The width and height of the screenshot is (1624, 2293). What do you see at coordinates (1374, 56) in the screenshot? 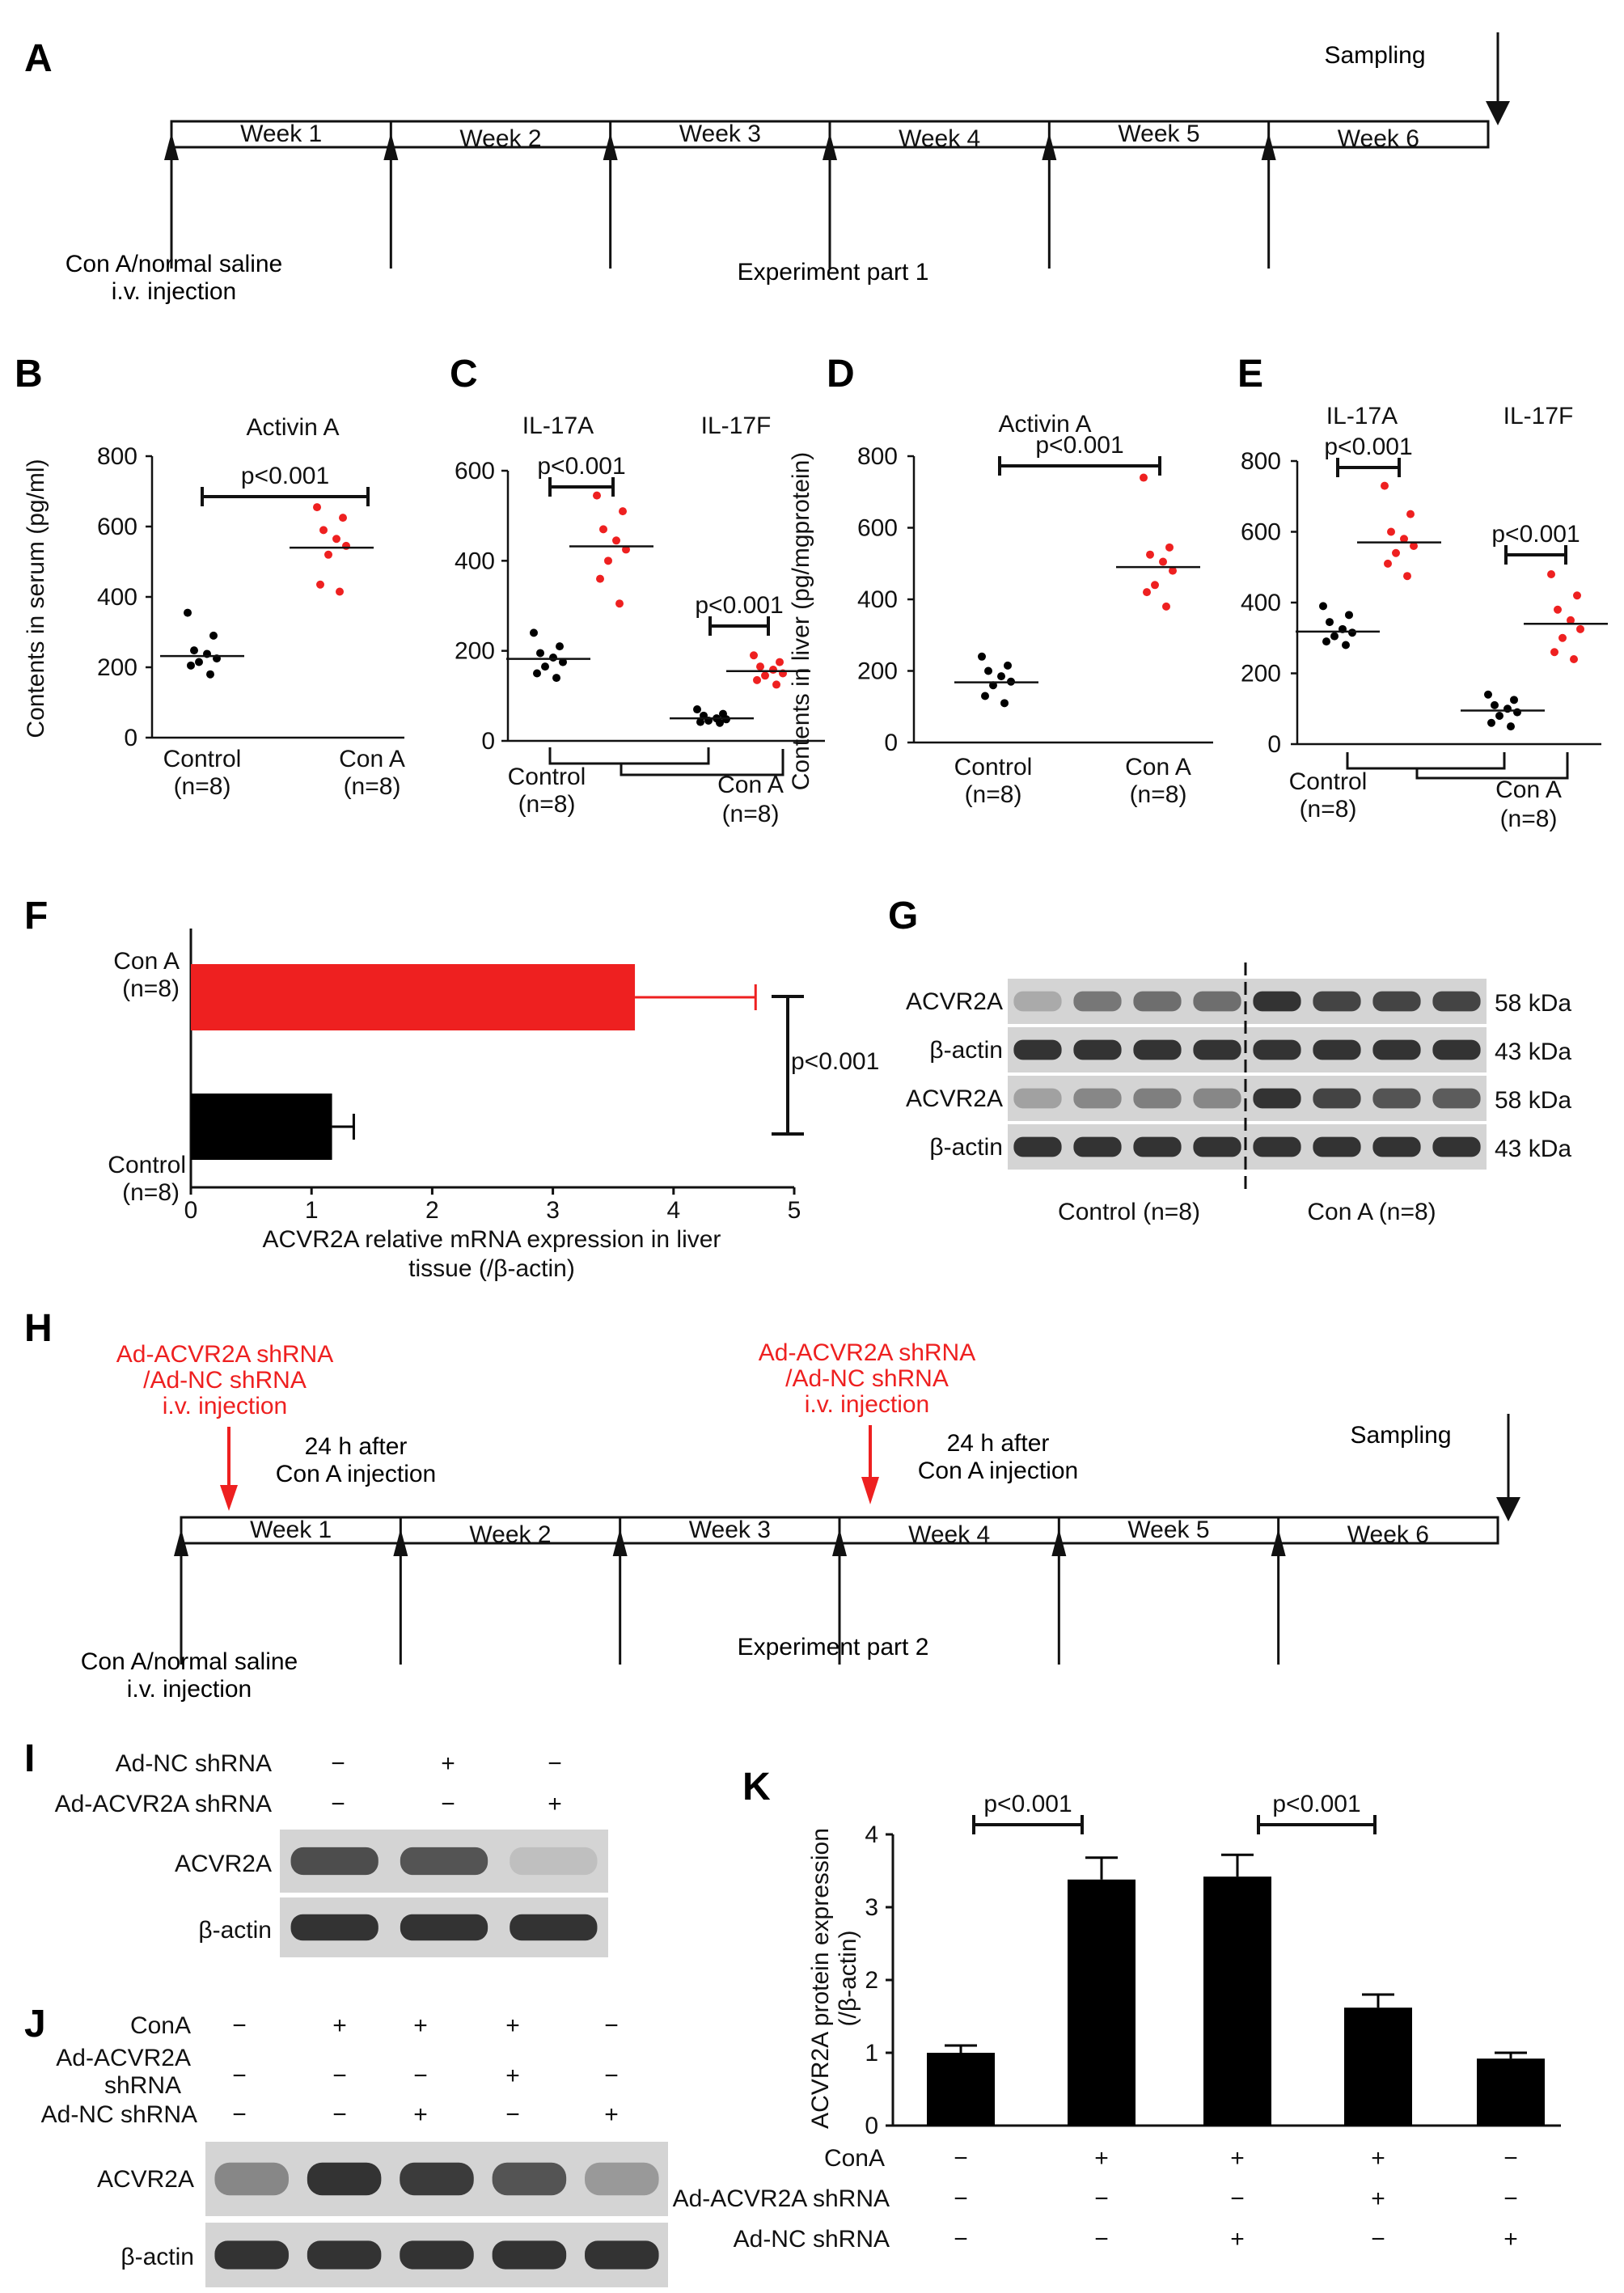
I see `sampling-label-a: Sampling` at bounding box center [1374, 56].